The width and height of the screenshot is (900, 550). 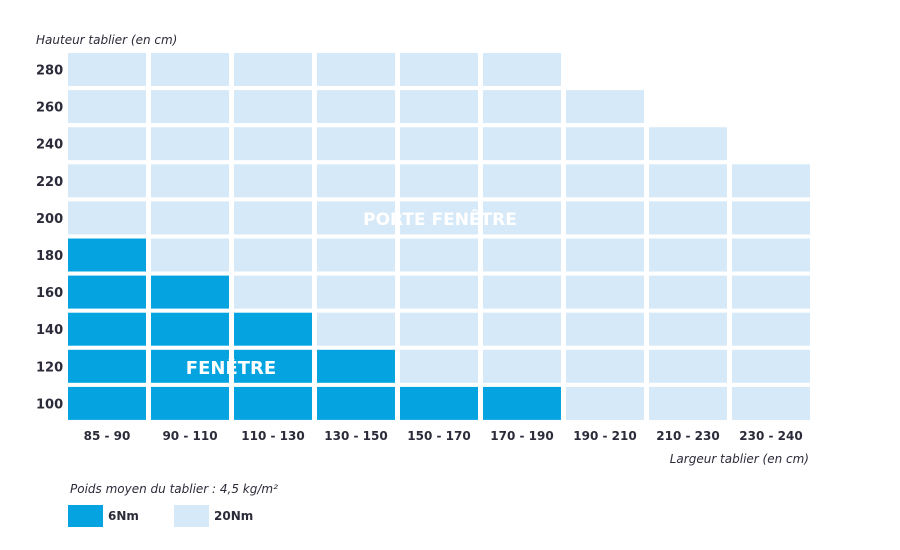 What do you see at coordinates (174, 489) in the screenshot?
I see `average-weight-note: Poids moyen du tablier : 4,5 kg/m²` at bounding box center [174, 489].